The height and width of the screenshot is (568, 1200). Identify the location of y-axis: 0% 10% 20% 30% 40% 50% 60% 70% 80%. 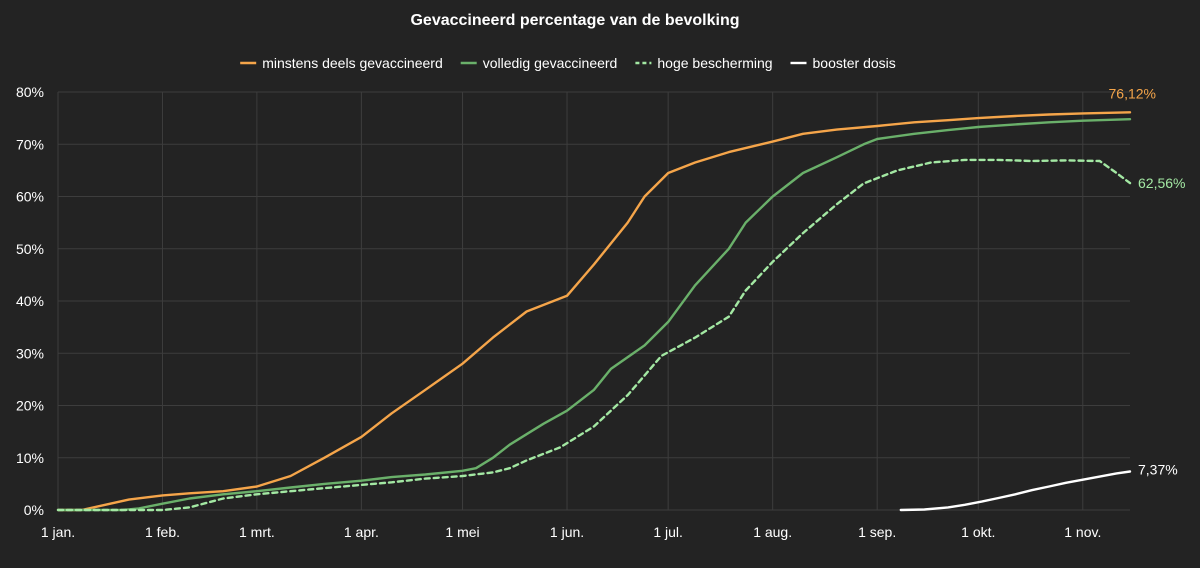
(30, 301).